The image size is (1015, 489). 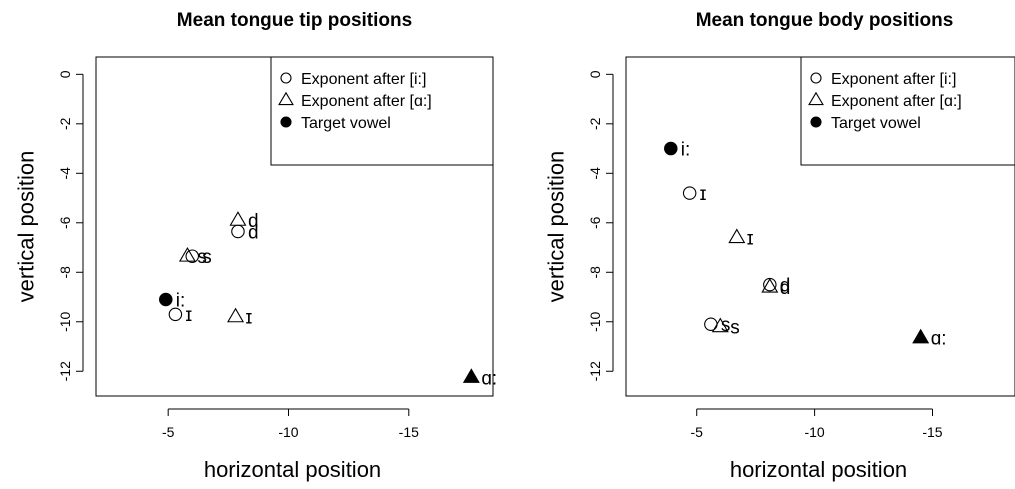 I want to click on chart-title: Mean tongue body positions, so click(x=825, y=20).